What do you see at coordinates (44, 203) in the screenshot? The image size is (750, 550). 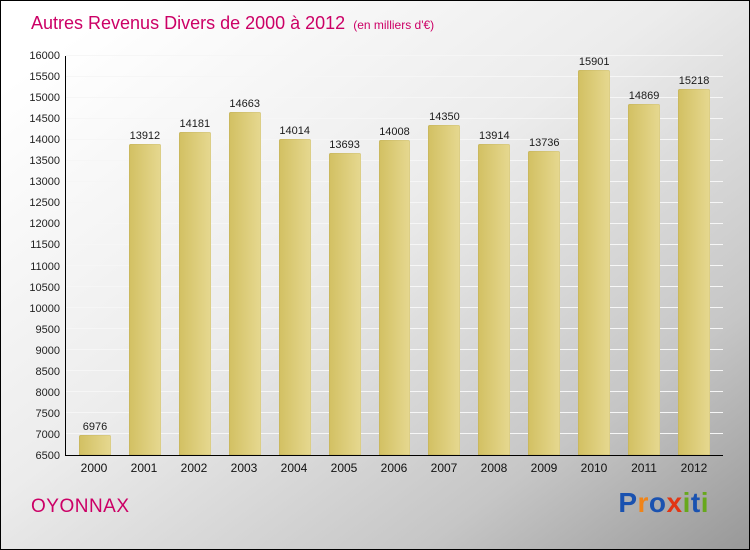 I see `y-tick-label: 12500` at bounding box center [44, 203].